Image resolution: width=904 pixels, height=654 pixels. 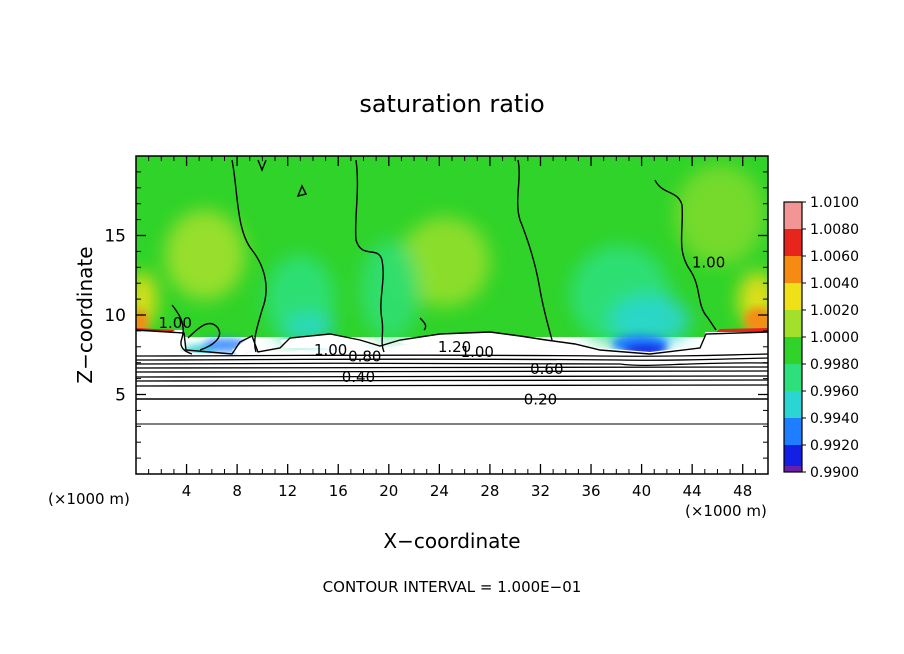 I want to click on x-axis-label: X−coordinate, so click(x=451, y=541).